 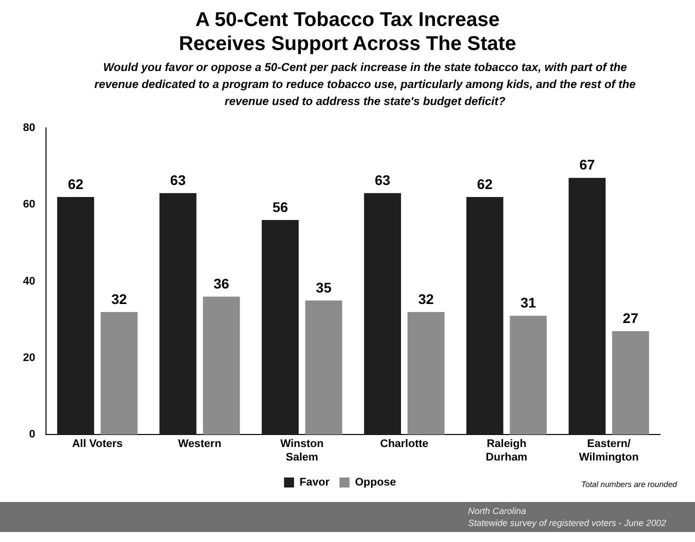 I want to click on y-tick-label: 20, so click(x=29, y=358).